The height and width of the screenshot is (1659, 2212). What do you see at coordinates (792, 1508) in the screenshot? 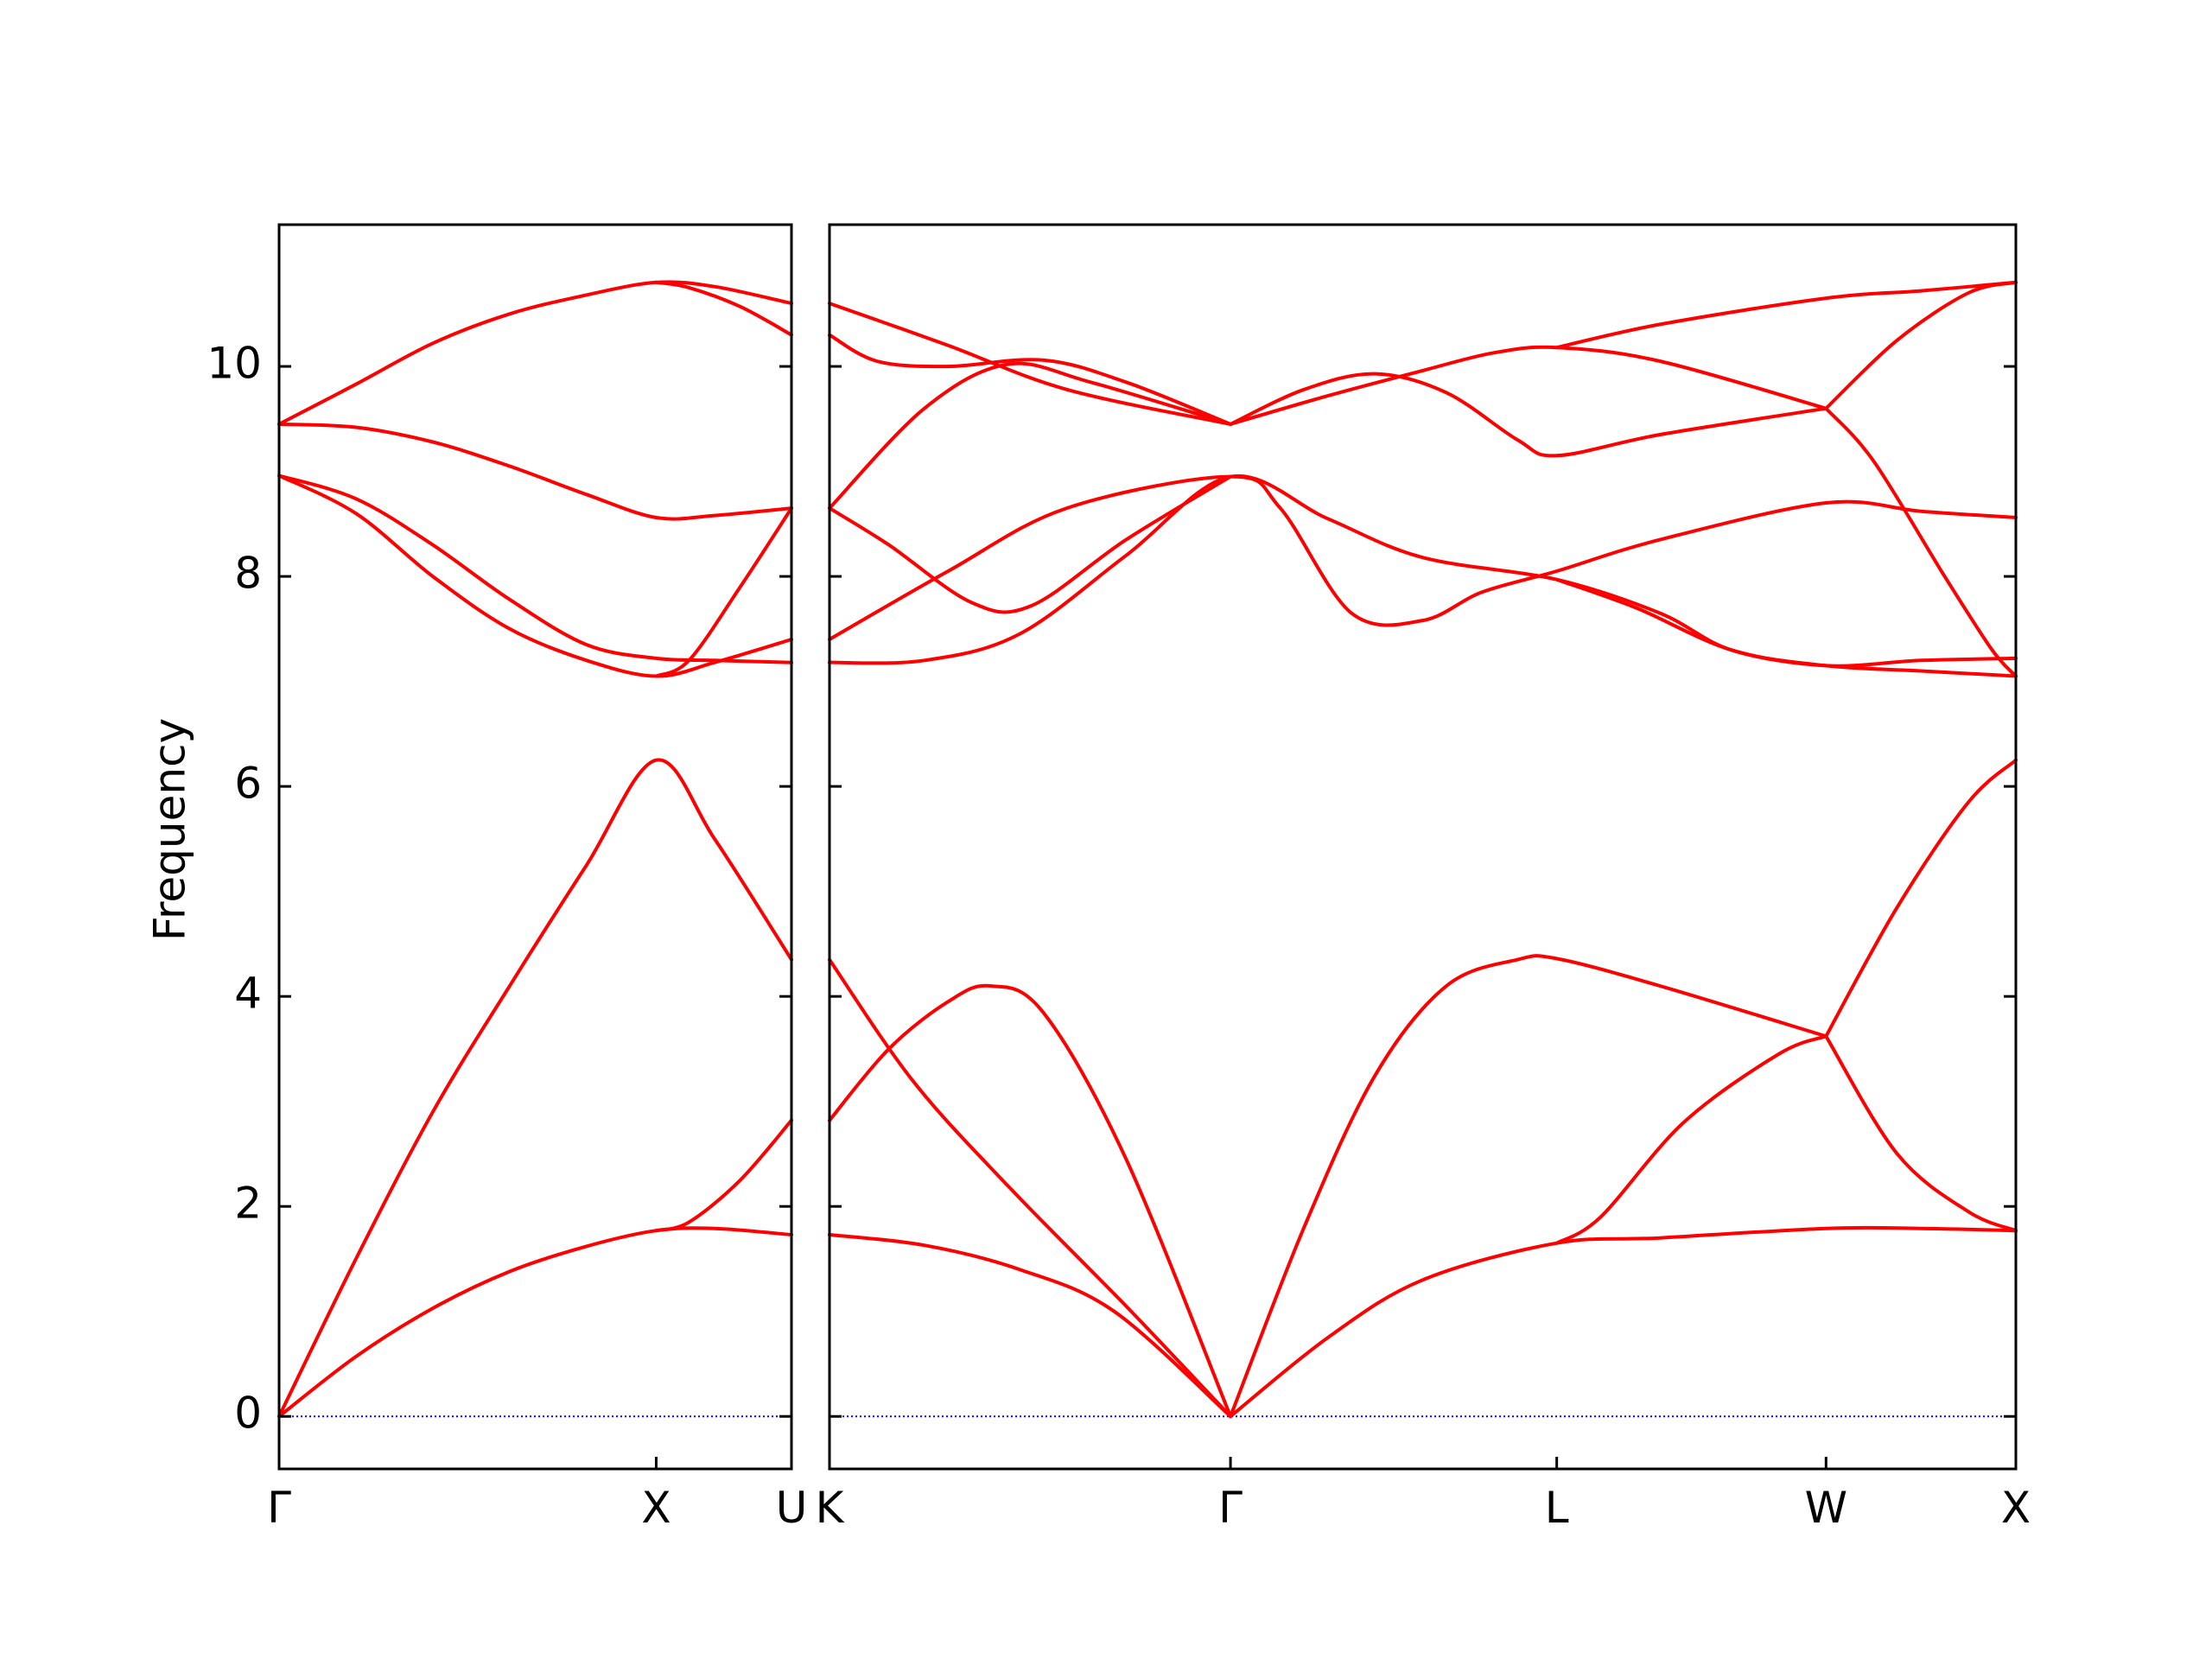
I see `x-tick-label: U` at bounding box center [792, 1508].